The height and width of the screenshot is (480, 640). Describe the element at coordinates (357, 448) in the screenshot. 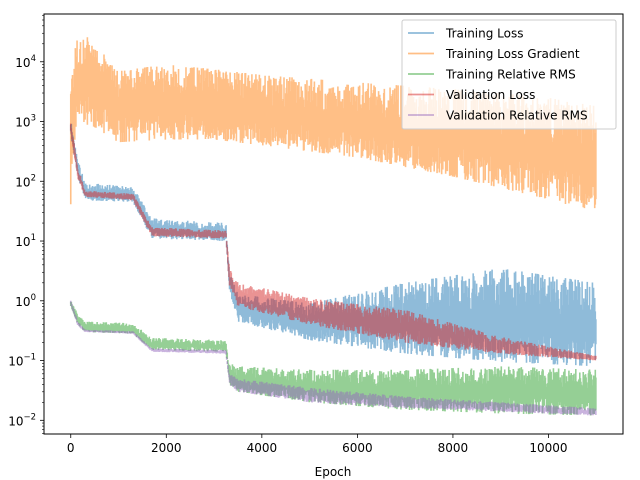

I see `x-tick-label: 6000` at that location.